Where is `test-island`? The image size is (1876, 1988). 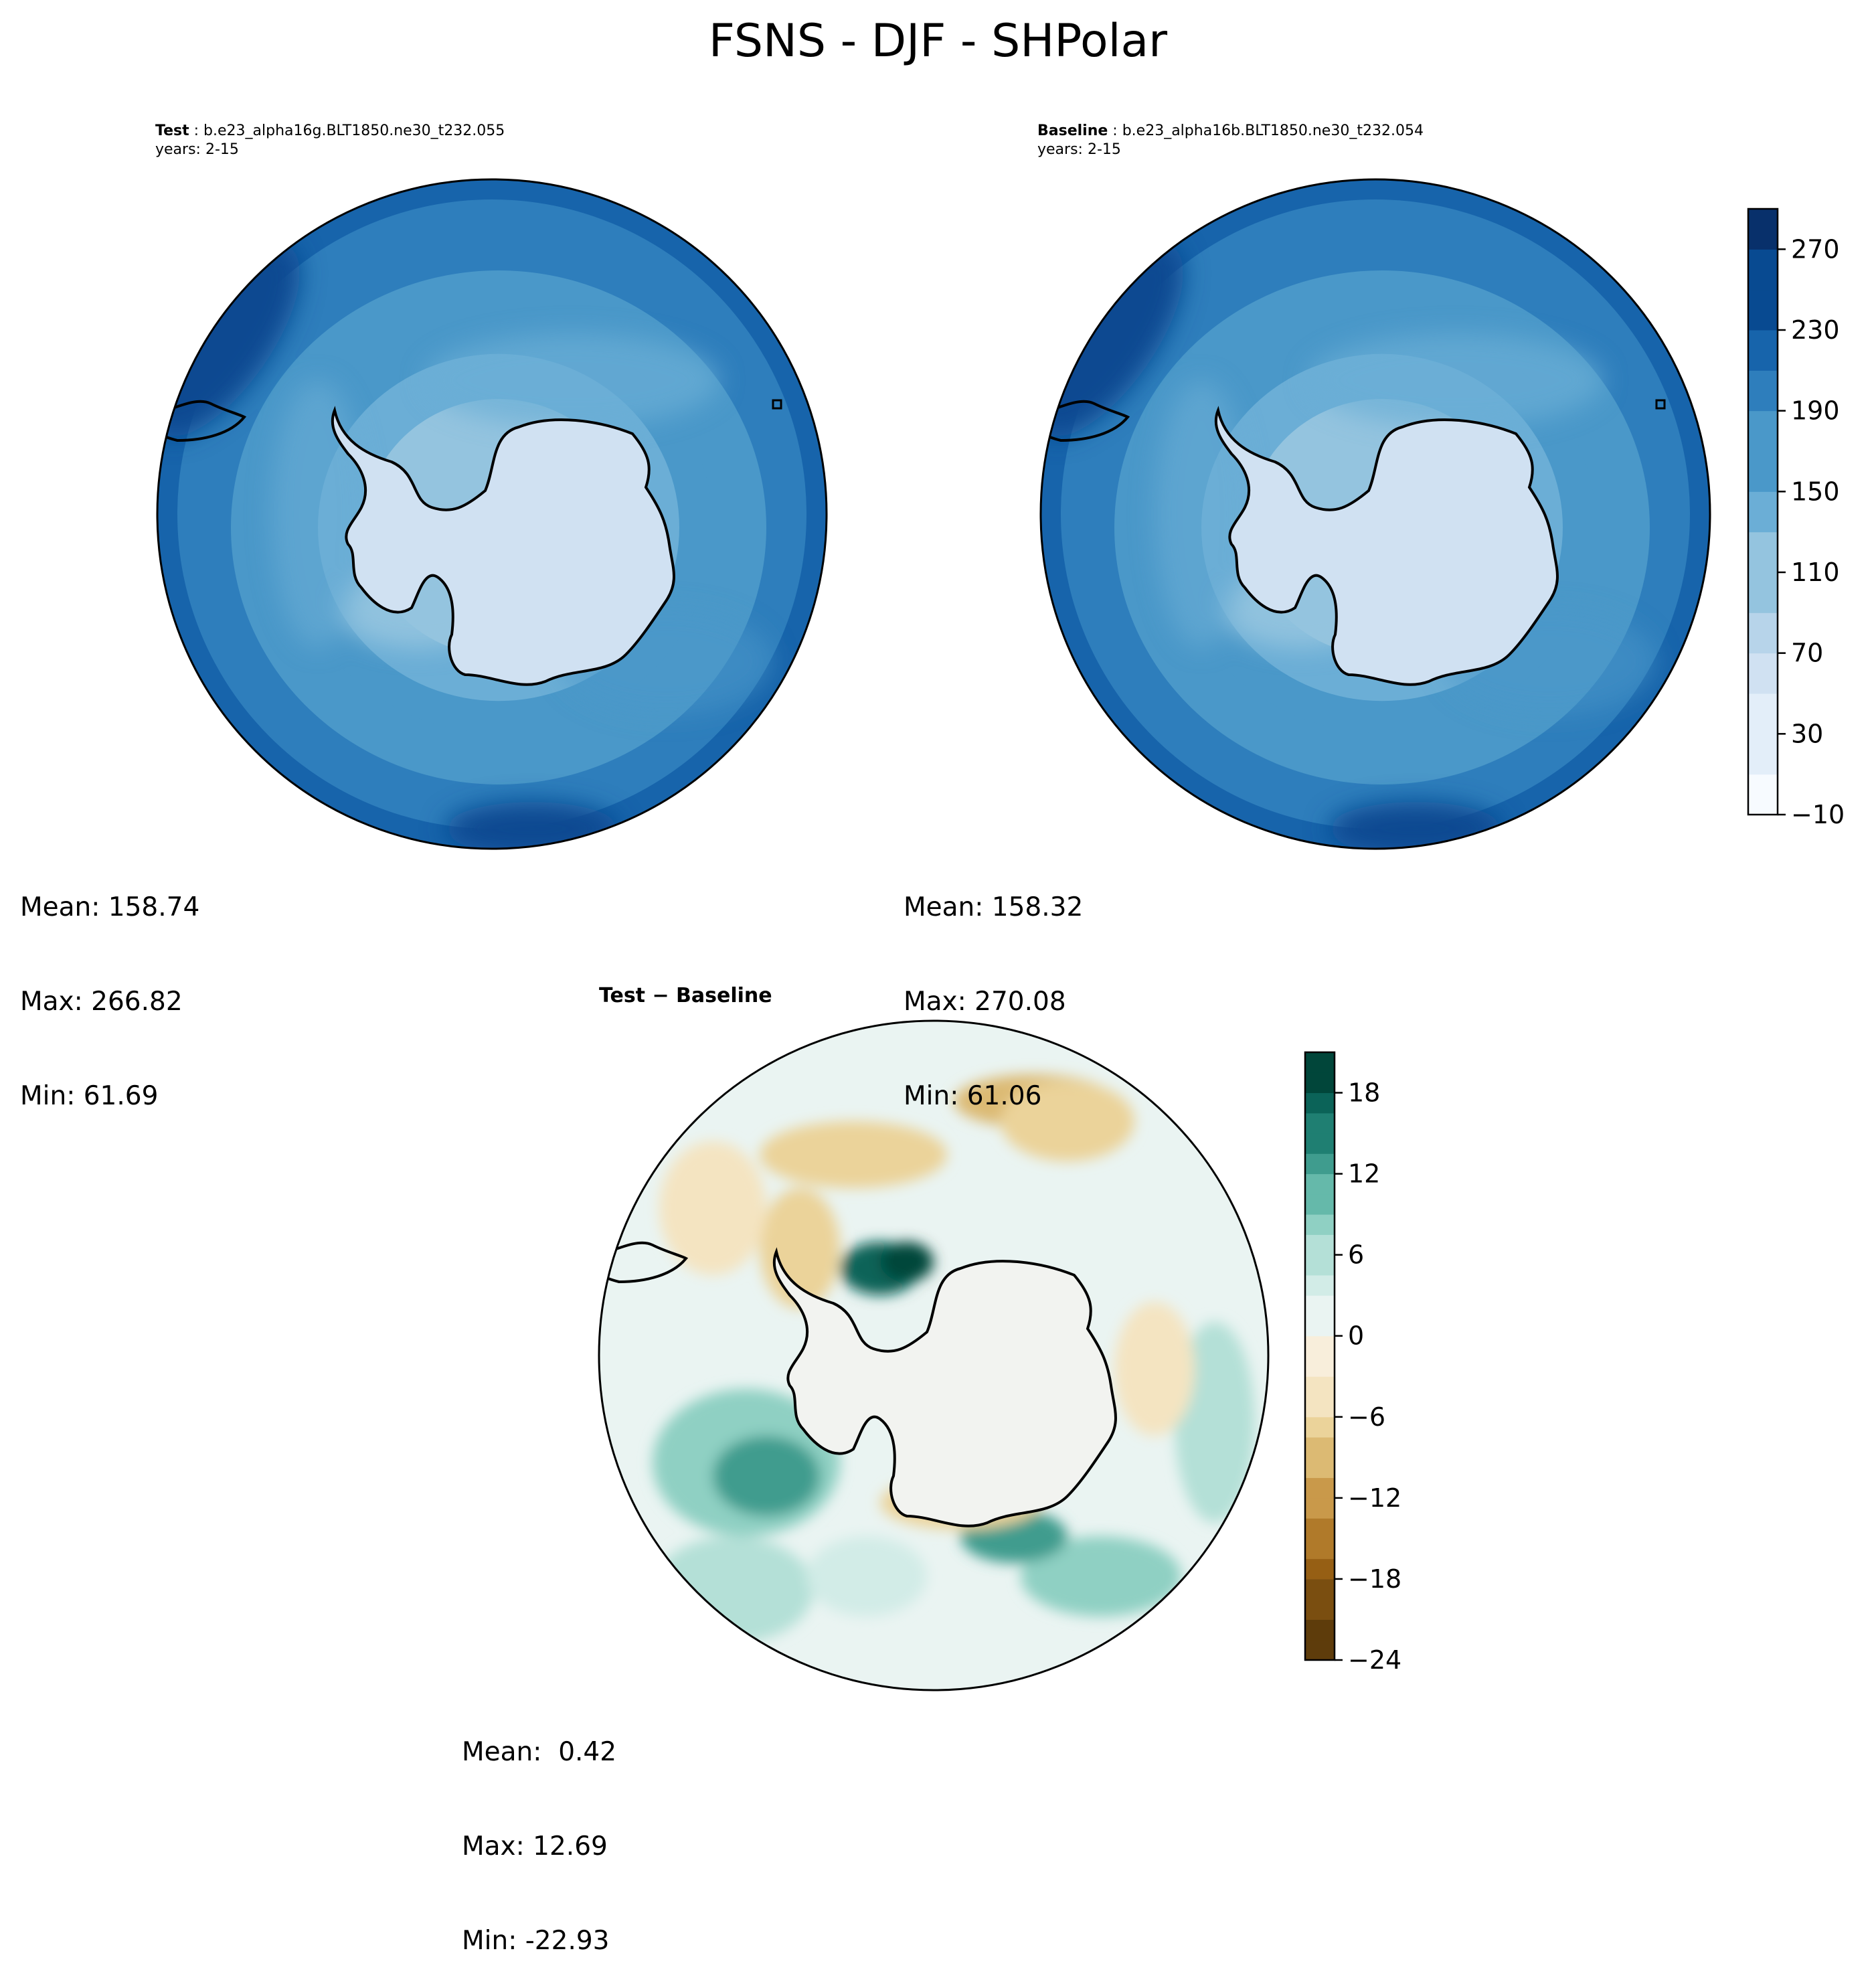
test-island is located at coordinates (777, 405).